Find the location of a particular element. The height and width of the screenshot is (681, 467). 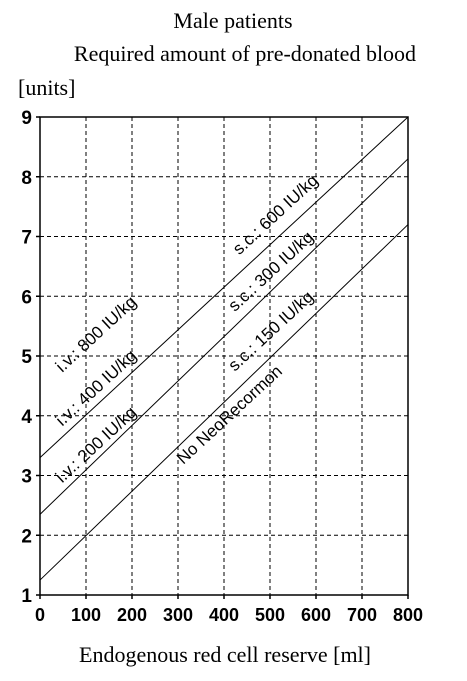

y-tick-labels: 1 2 3 4 5 6 7 8 9 is located at coordinates (30, 357).